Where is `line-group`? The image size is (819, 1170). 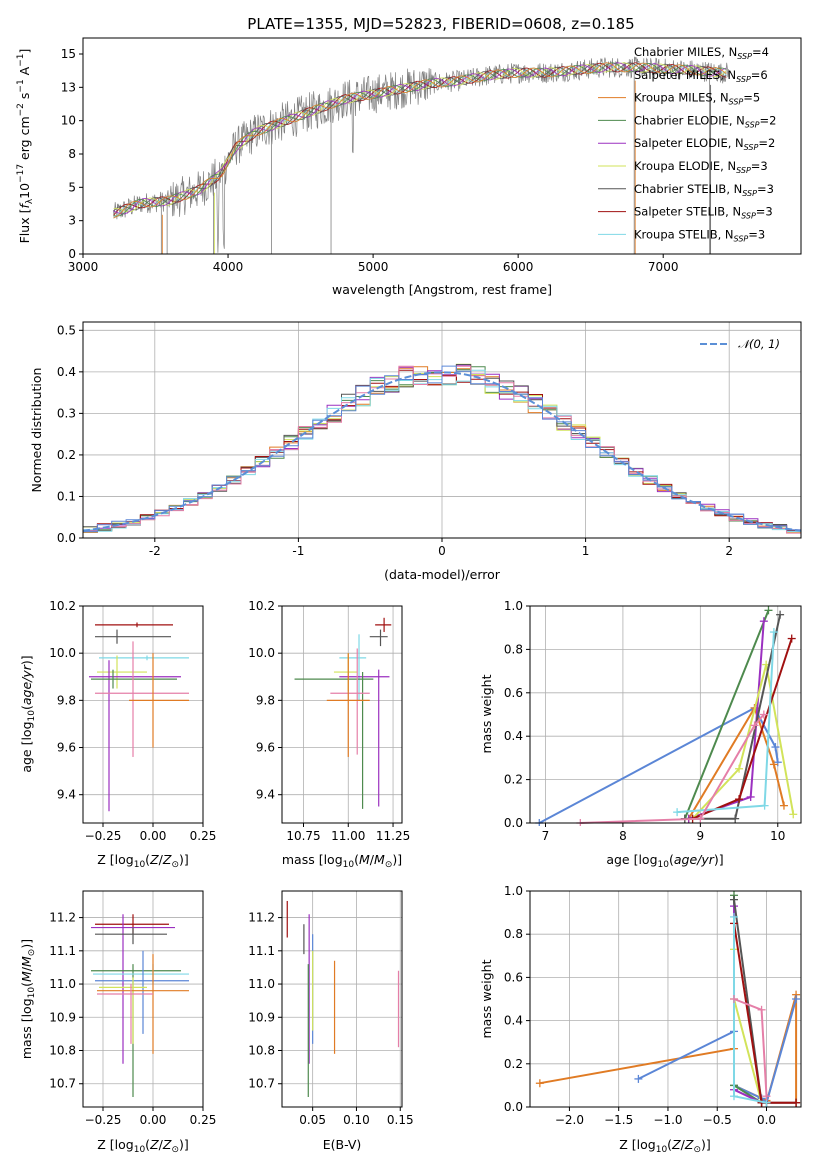
line-group is located at coordinates (668, 999).